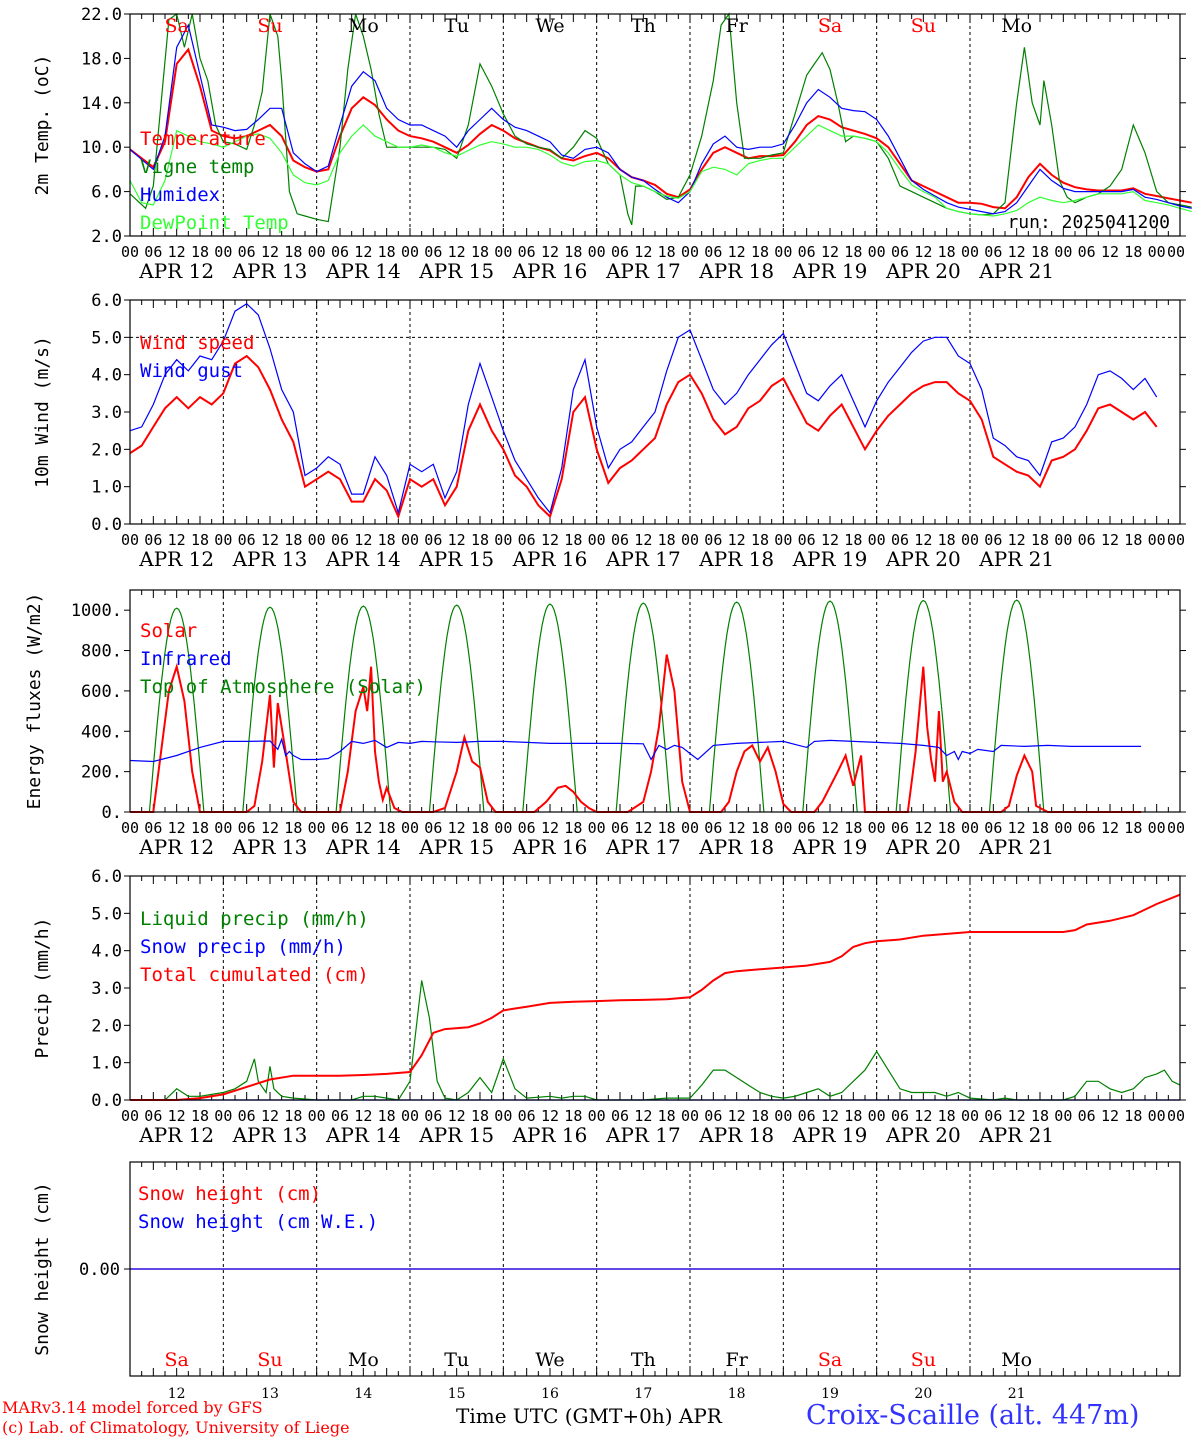 The height and width of the screenshot is (1440, 1194). I want to click on series-humidex, so click(660, 119).